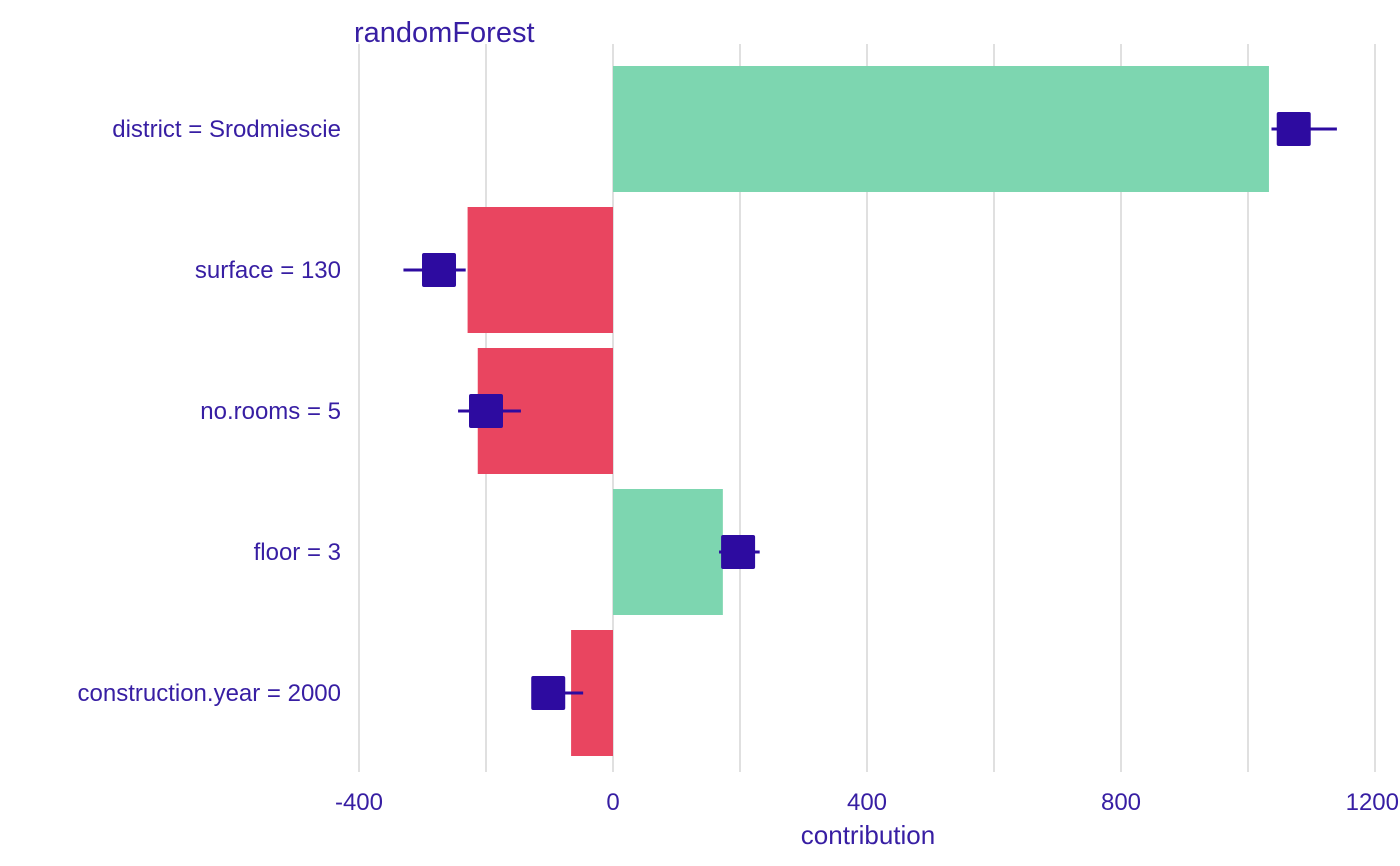 The height and width of the screenshot is (866, 1400). What do you see at coordinates (268, 270) in the screenshot?
I see `category-label-2: surface = 130` at bounding box center [268, 270].